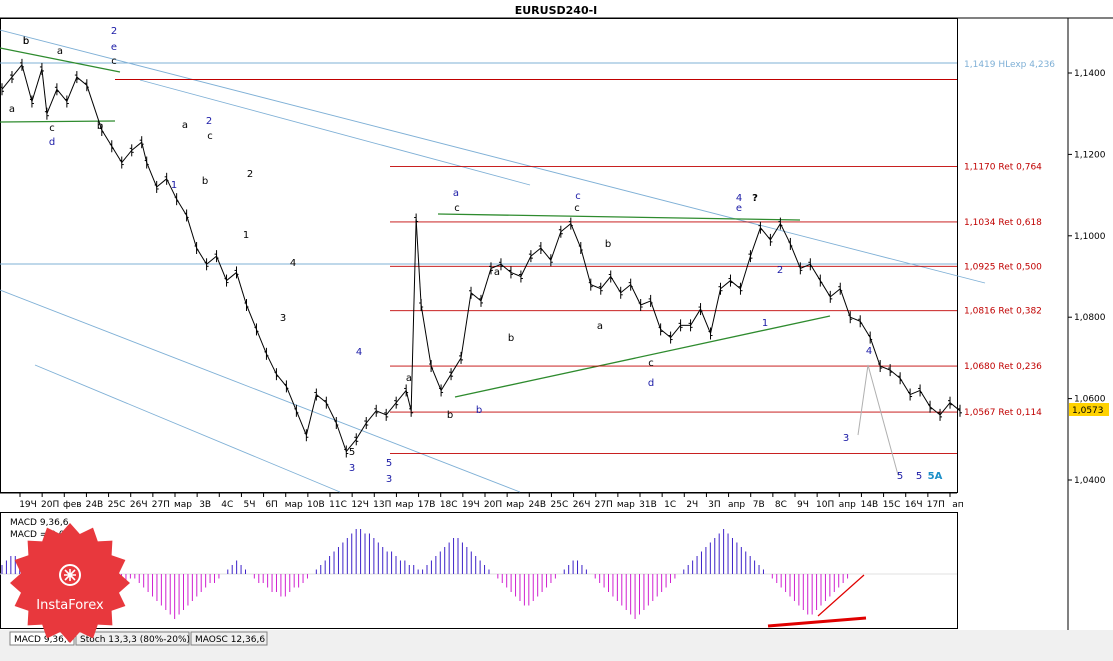 This screenshot has width=1113, height=661. Describe the element at coordinates (135, 640) in the screenshot. I see `tab-stoch-label: Stoch 13,3,3 (80%-20%)` at that location.